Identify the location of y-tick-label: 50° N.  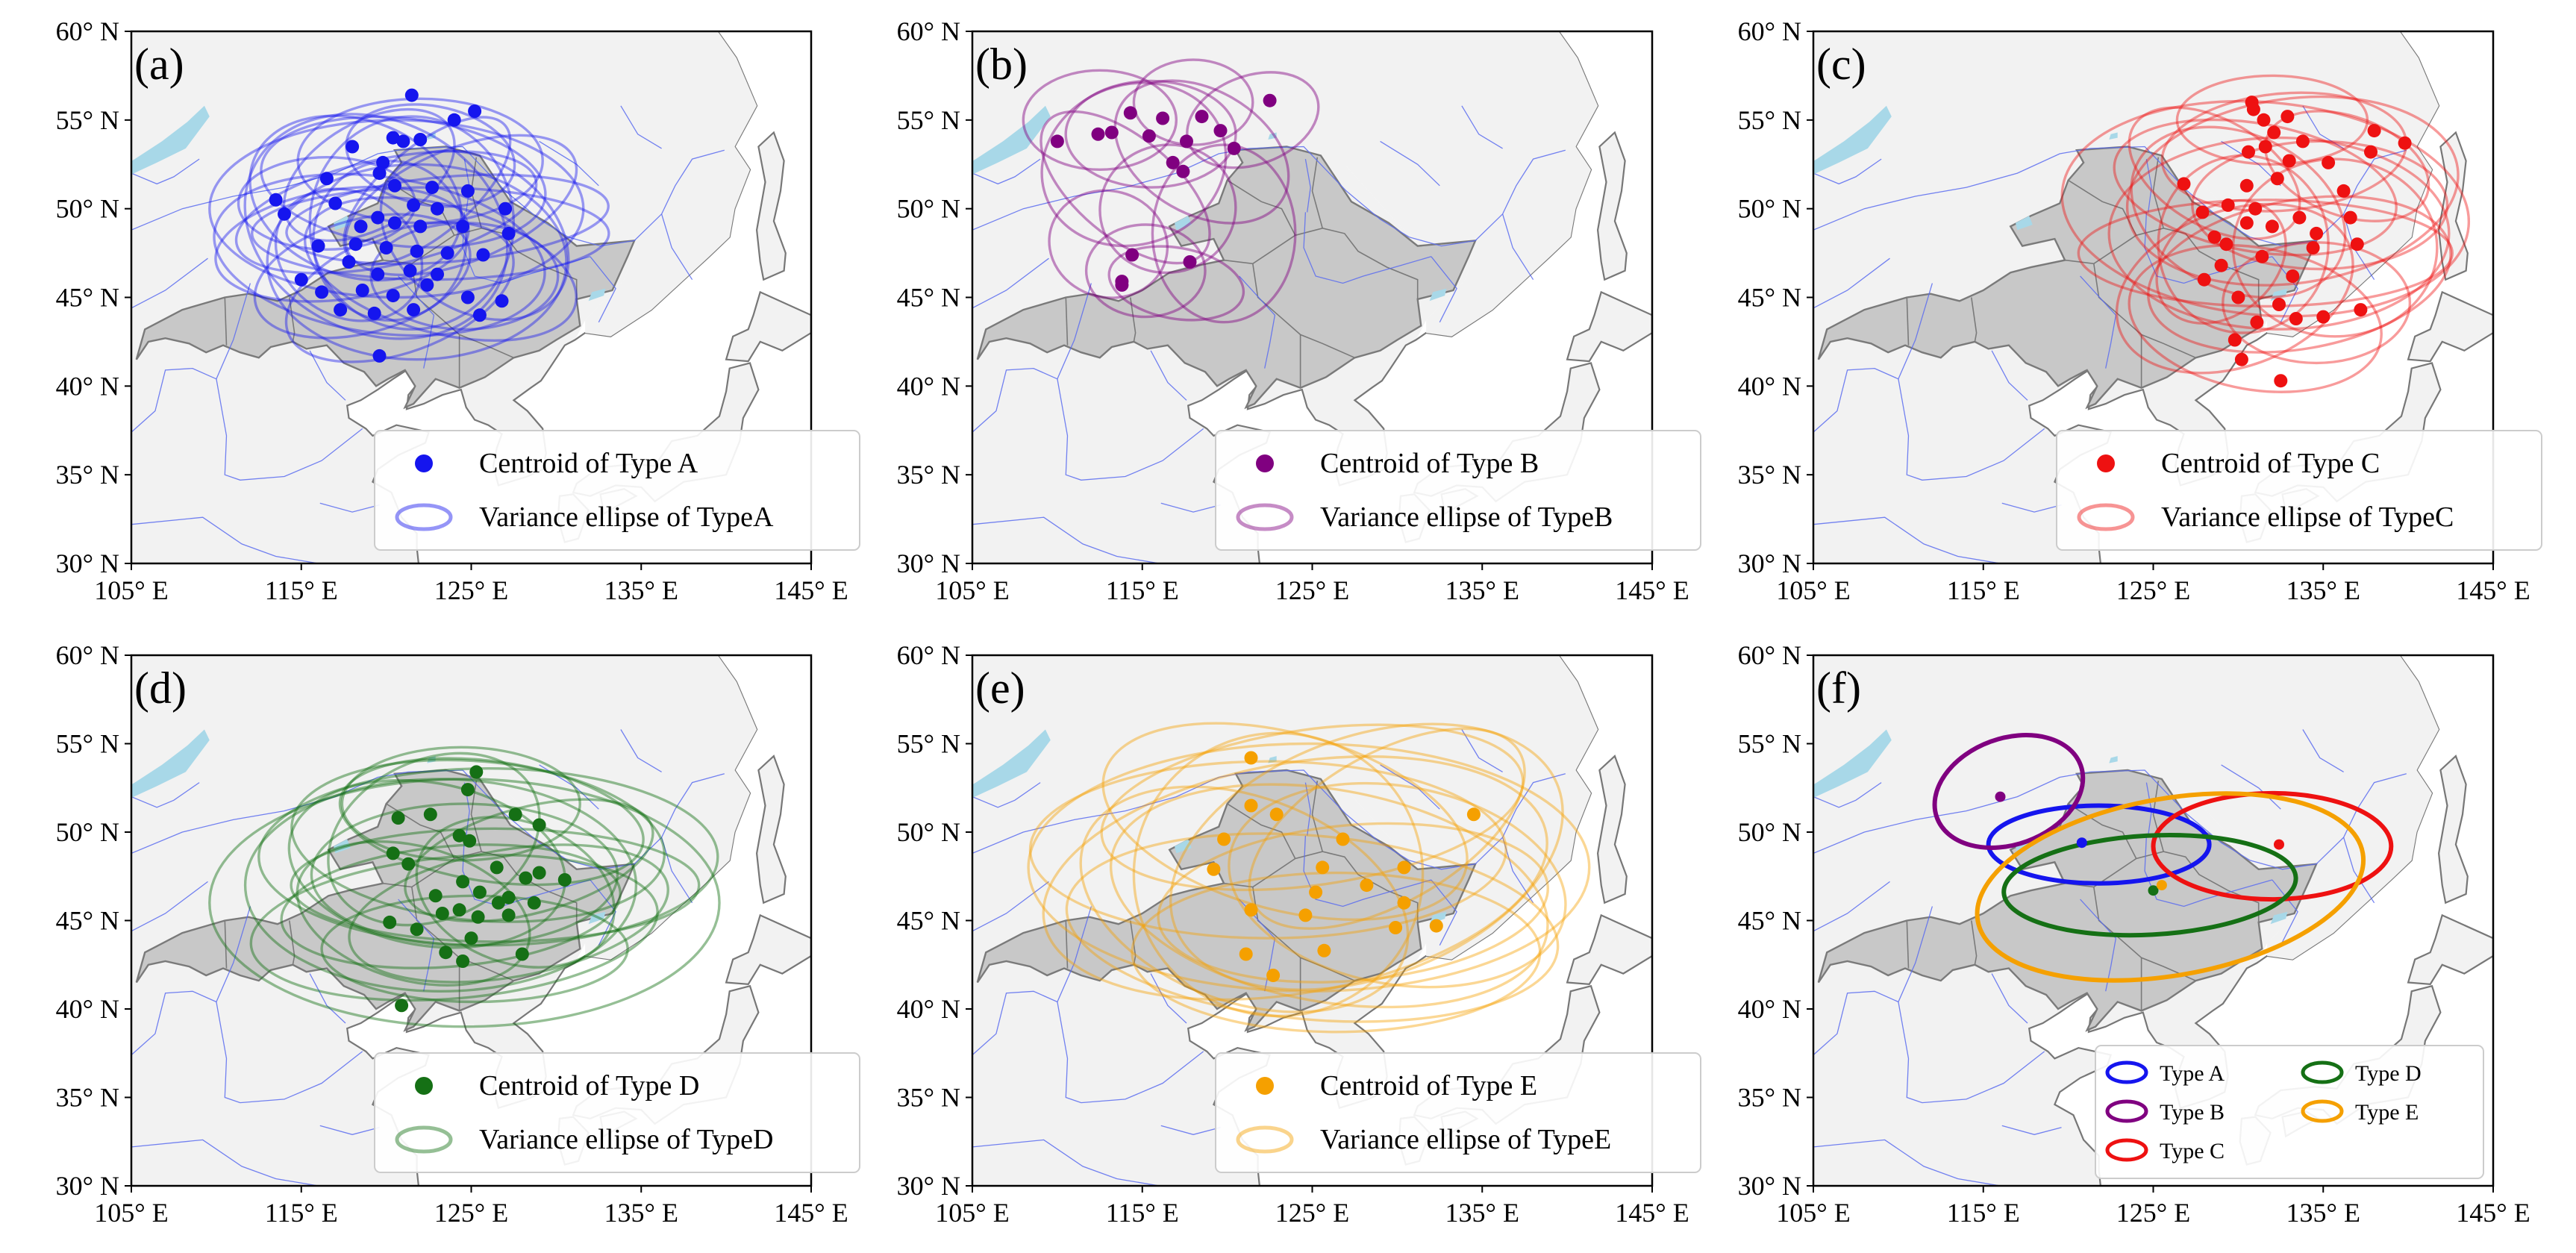
(928, 832).